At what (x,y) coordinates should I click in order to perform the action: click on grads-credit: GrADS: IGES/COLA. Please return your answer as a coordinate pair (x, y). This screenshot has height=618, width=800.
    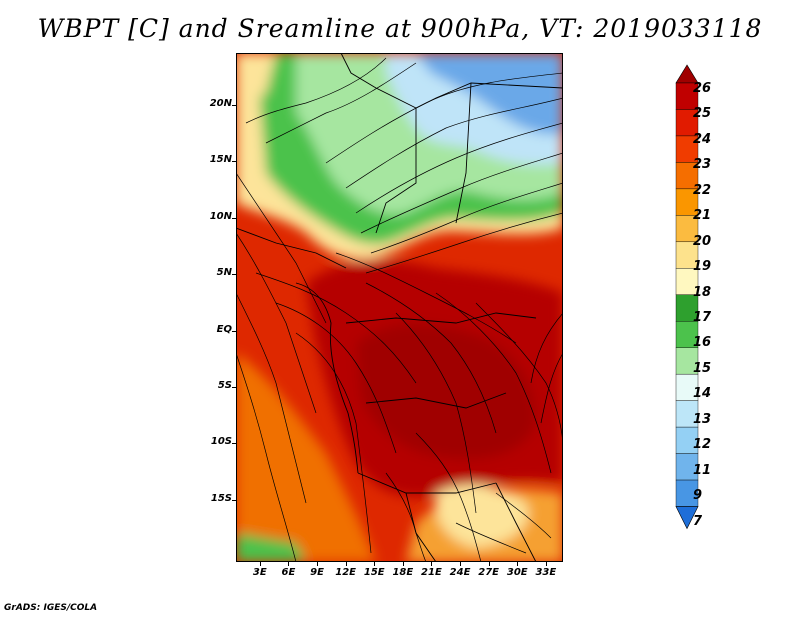
    Looking at the image, I should click on (51, 608).